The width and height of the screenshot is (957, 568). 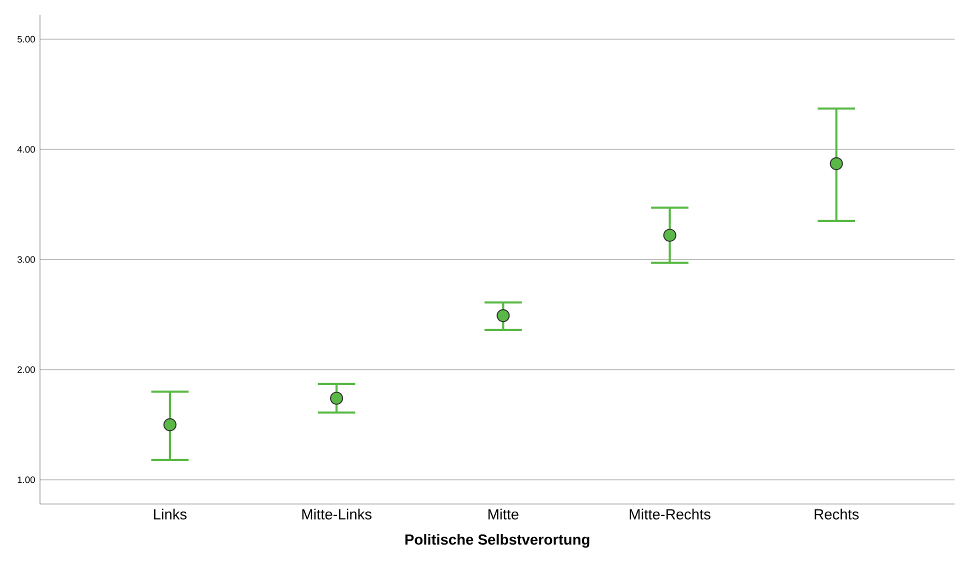 What do you see at coordinates (337, 514) in the screenshot?
I see `x-tick-label: Mitte-Links` at bounding box center [337, 514].